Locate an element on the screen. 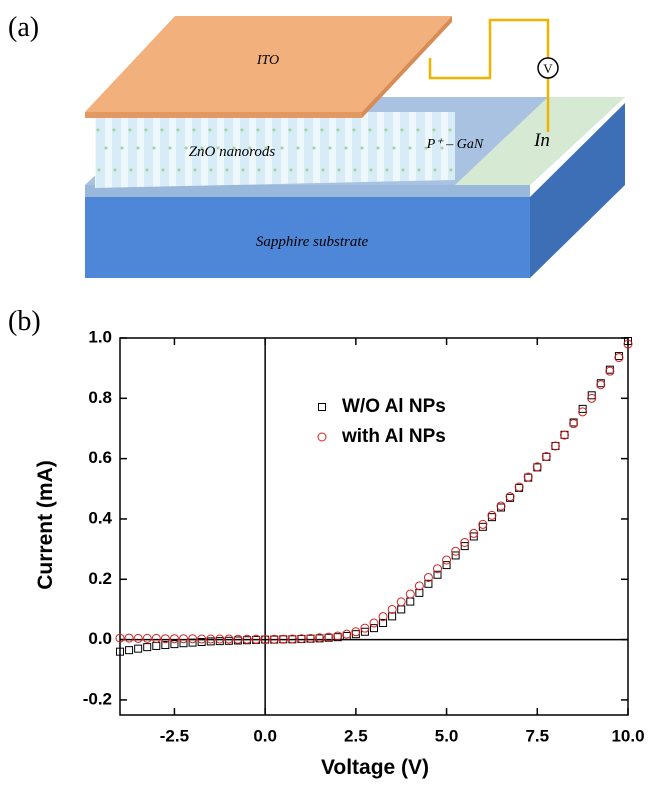  y-axis-label: Current (mA) is located at coordinates (45, 525).